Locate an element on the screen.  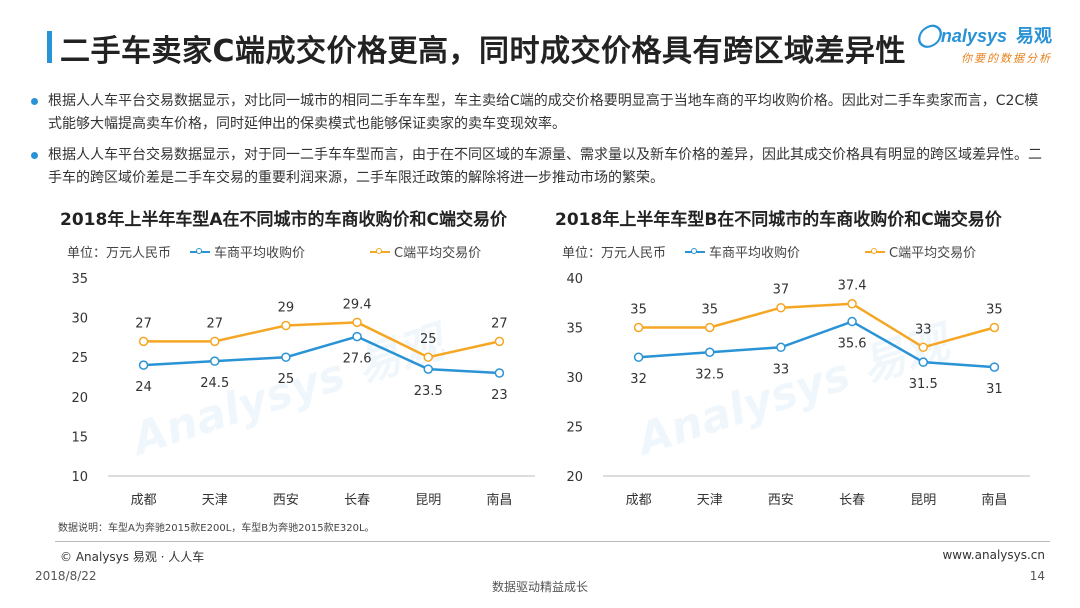
y-tick-label: 15 is located at coordinates (79, 437).